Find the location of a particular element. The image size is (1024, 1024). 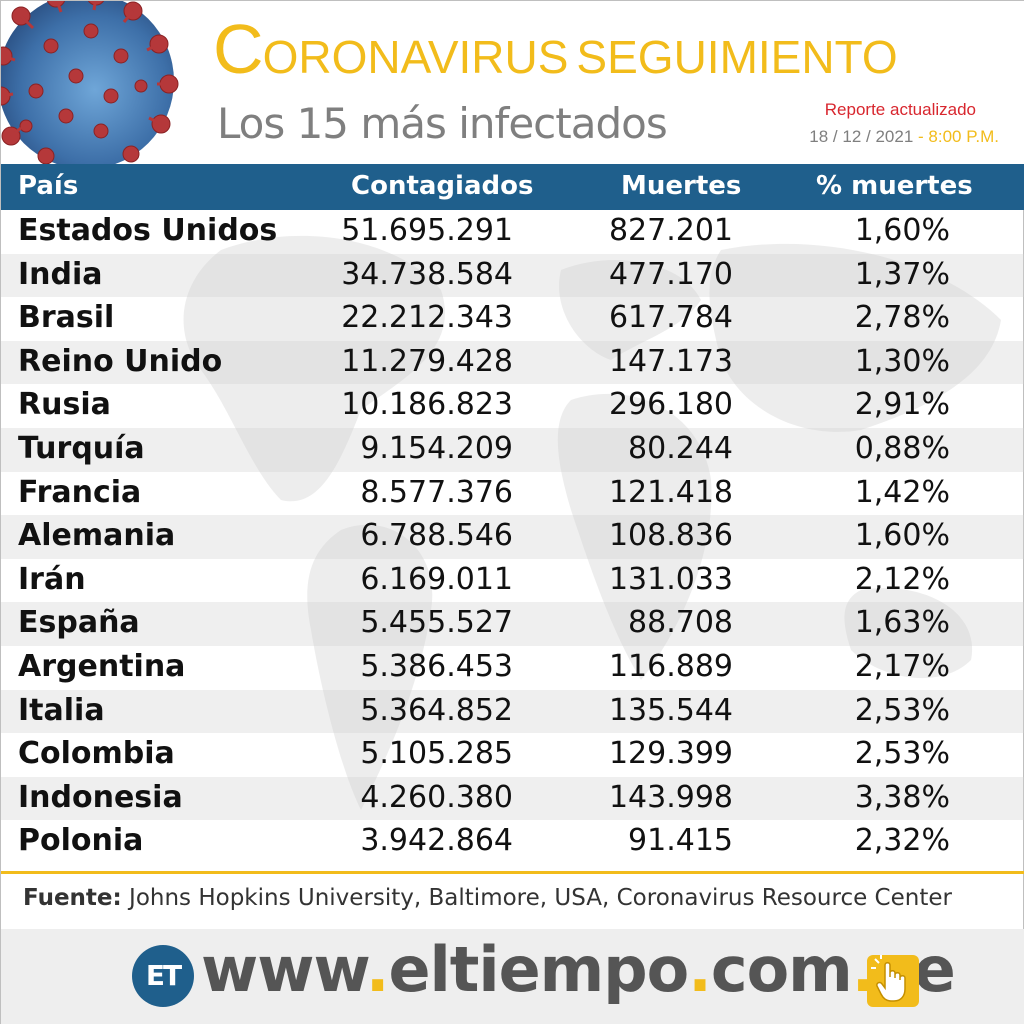

table-row: Estados Unidos 51.695.291 827.201 1,60% is located at coordinates (512, 232).